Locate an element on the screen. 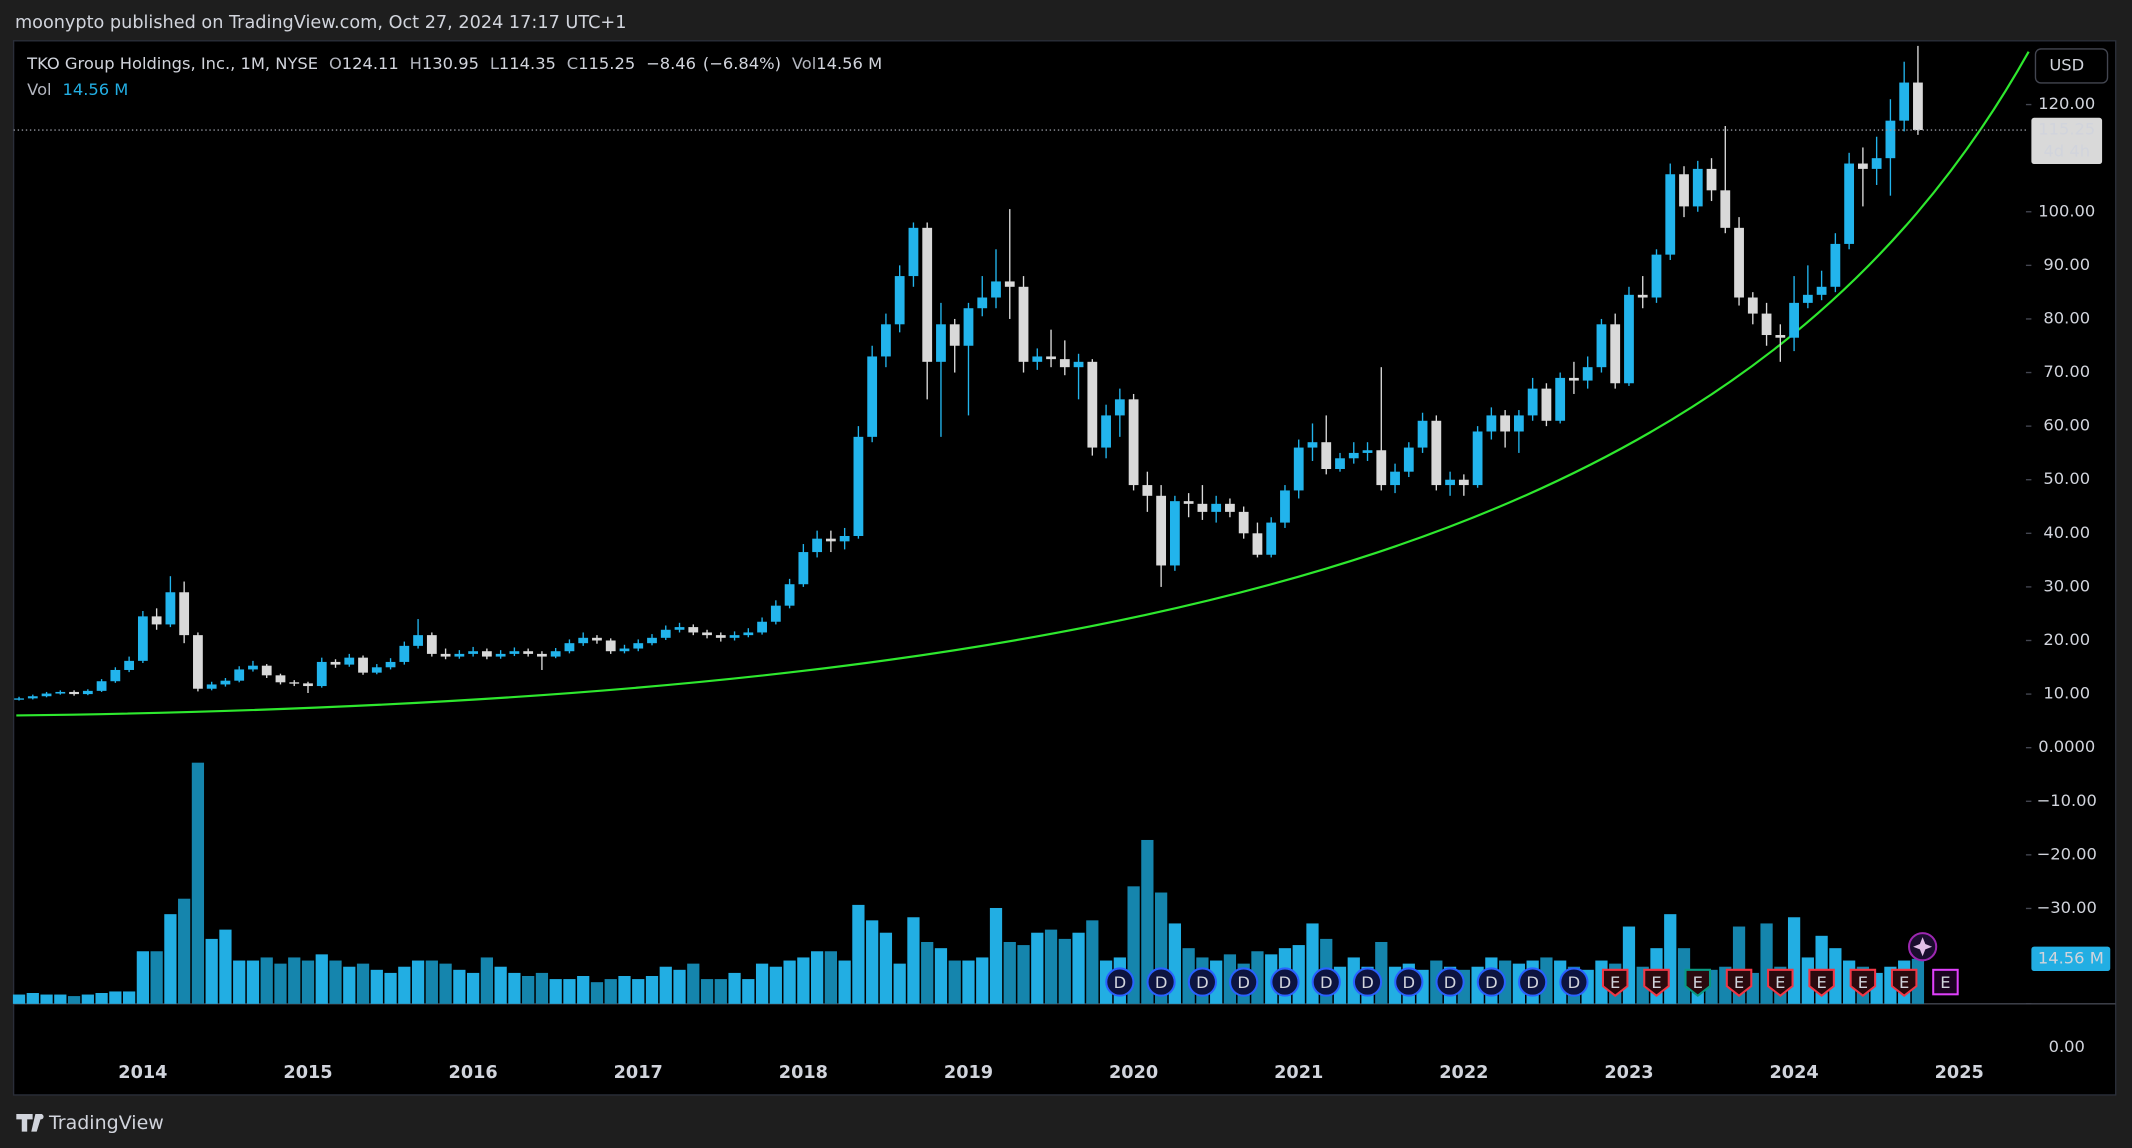  volume-tag-label: 14.56 M is located at coordinates (2071, 957).